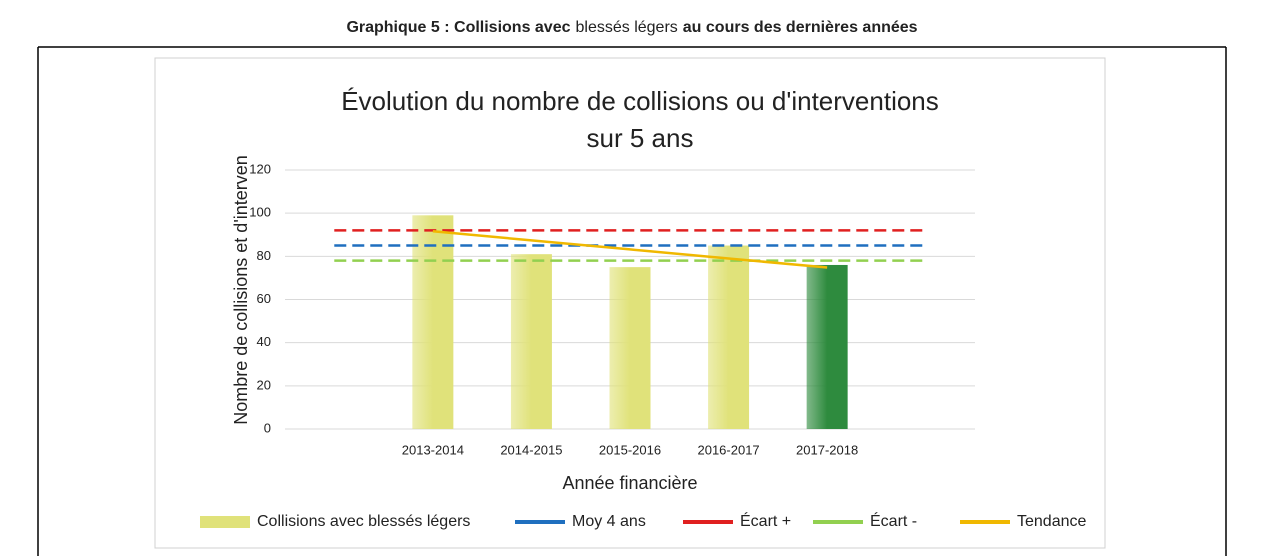  What do you see at coordinates (627, 27) in the screenshot?
I see `heading-part: blessés légers` at bounding box center [627, 27].